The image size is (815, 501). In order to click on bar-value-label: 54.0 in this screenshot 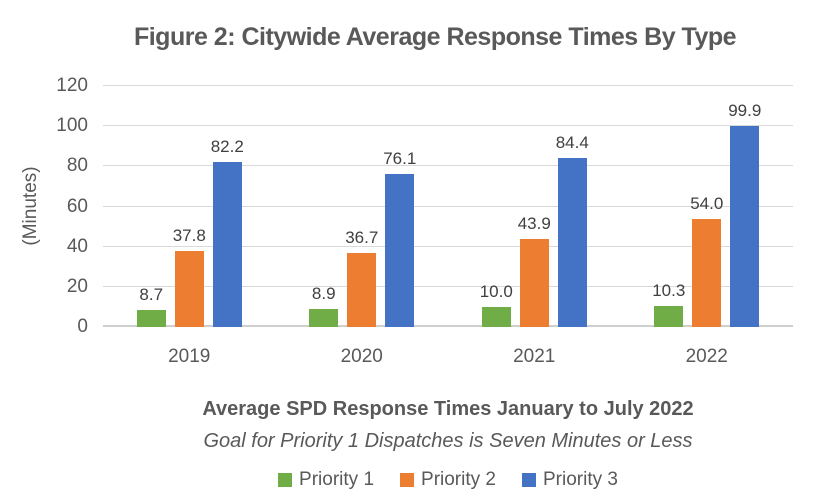, I will do `click(707, 203)`.